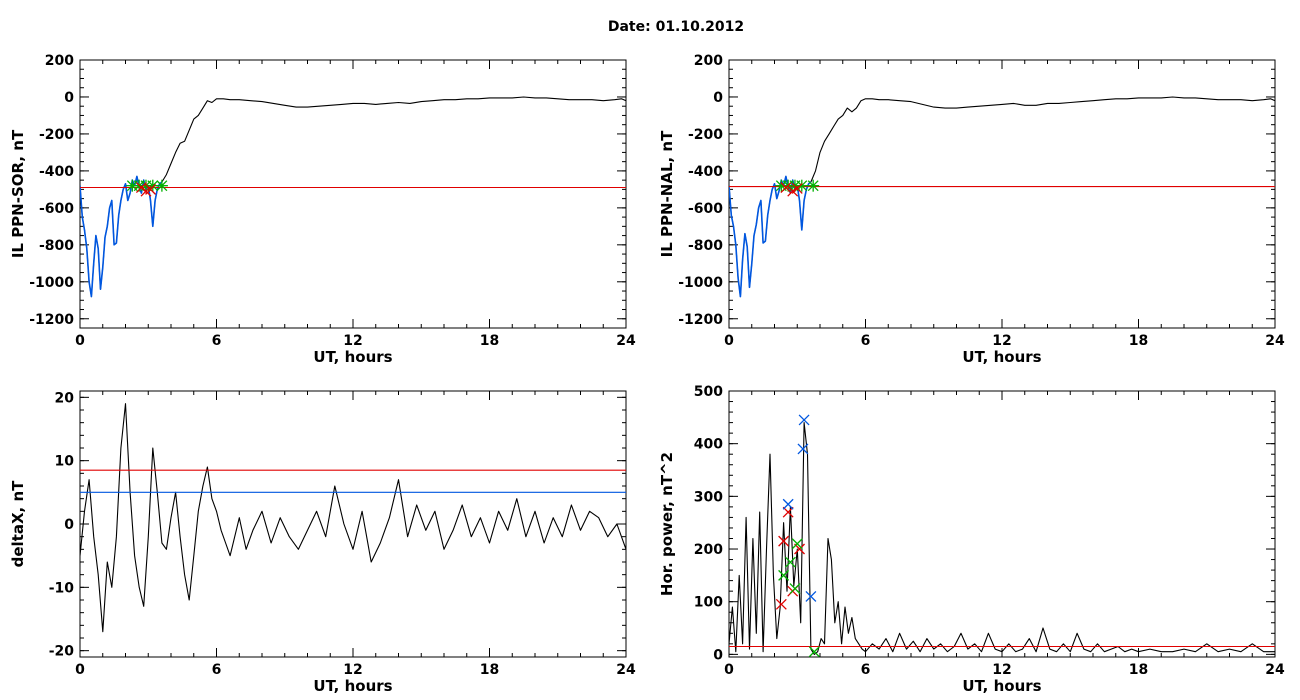 Image resolution: width=1300 pixels, height=700 pixels. What do you see at coordinates (708, 445) in the screenshot?
I see `y-tick-label: 400` at bounding box center [708, 445].